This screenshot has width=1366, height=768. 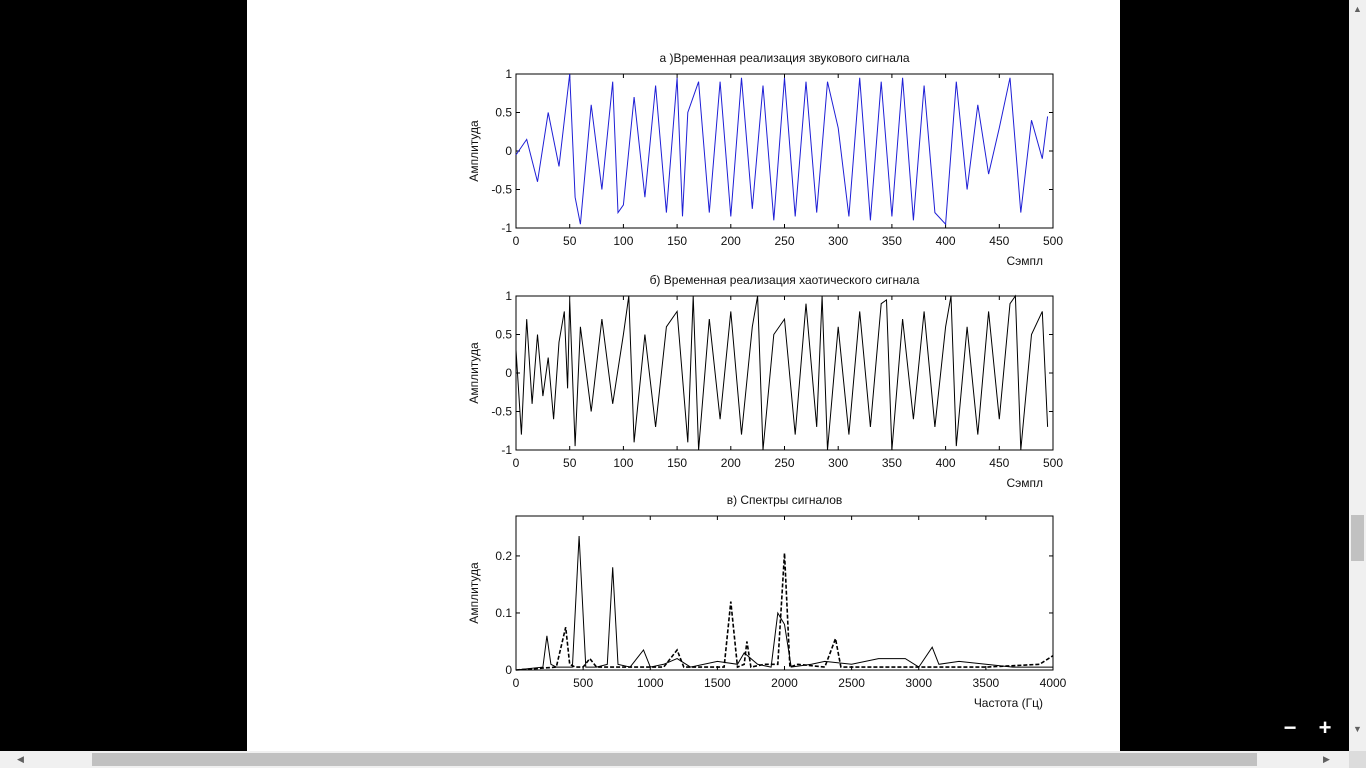 What do you see at coordinates (503, 556) in the screenshot?
I see `y-tick-label: 0.2` at bounding box center [503, 556].